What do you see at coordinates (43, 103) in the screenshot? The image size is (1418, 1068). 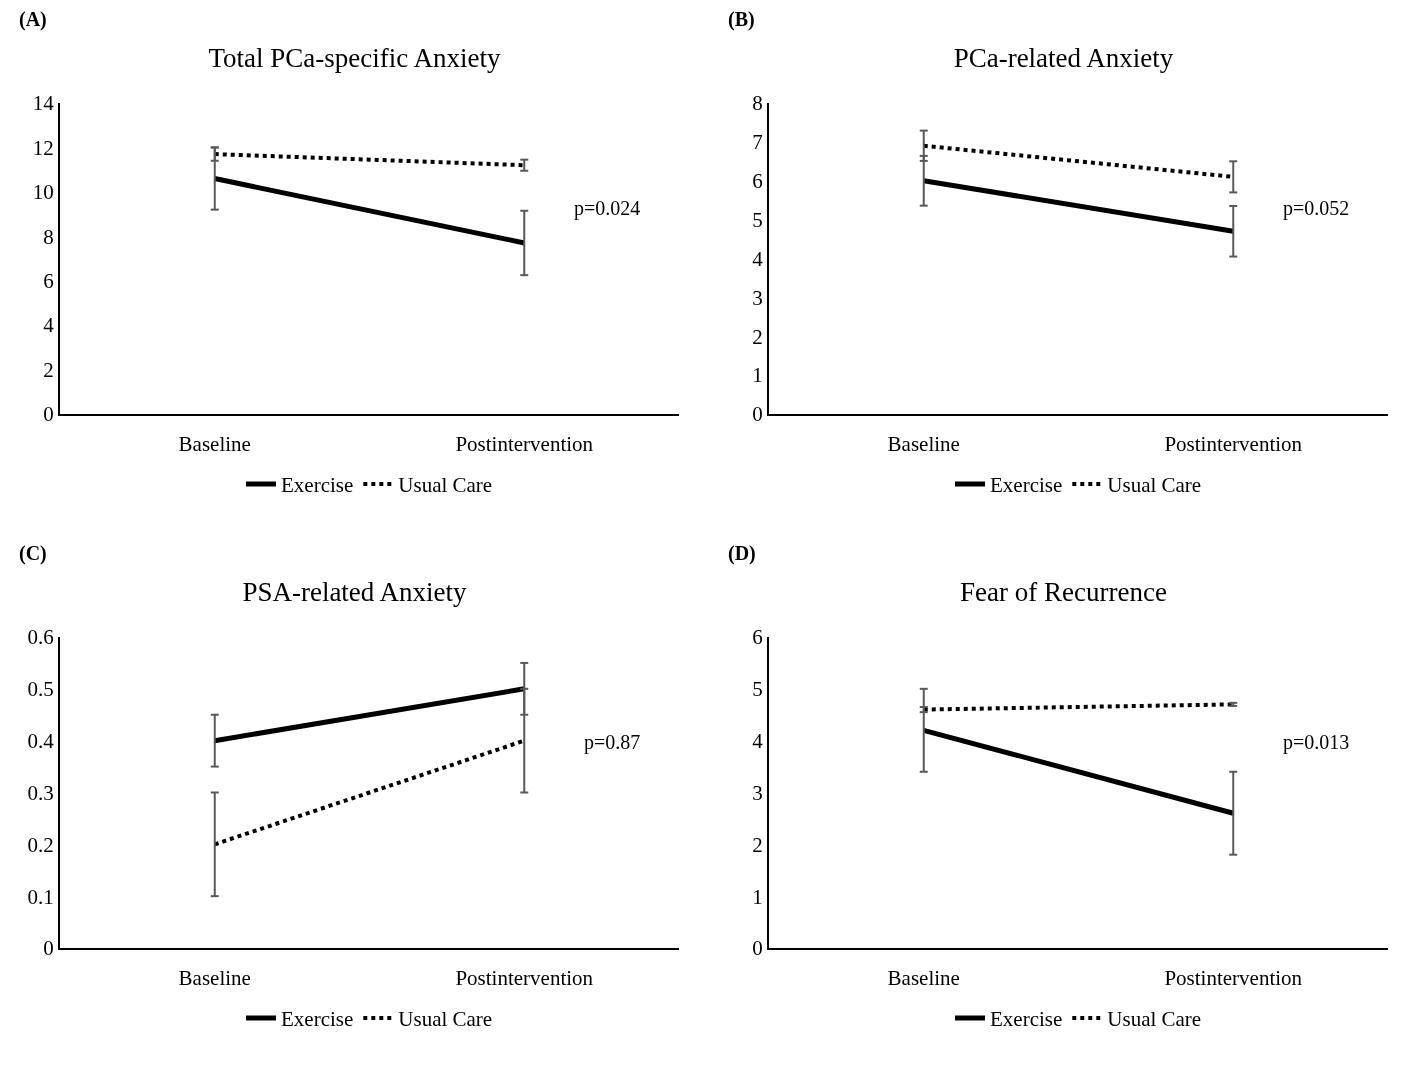 I see `y-tick-label: 14` at bounding box center [43, 103].